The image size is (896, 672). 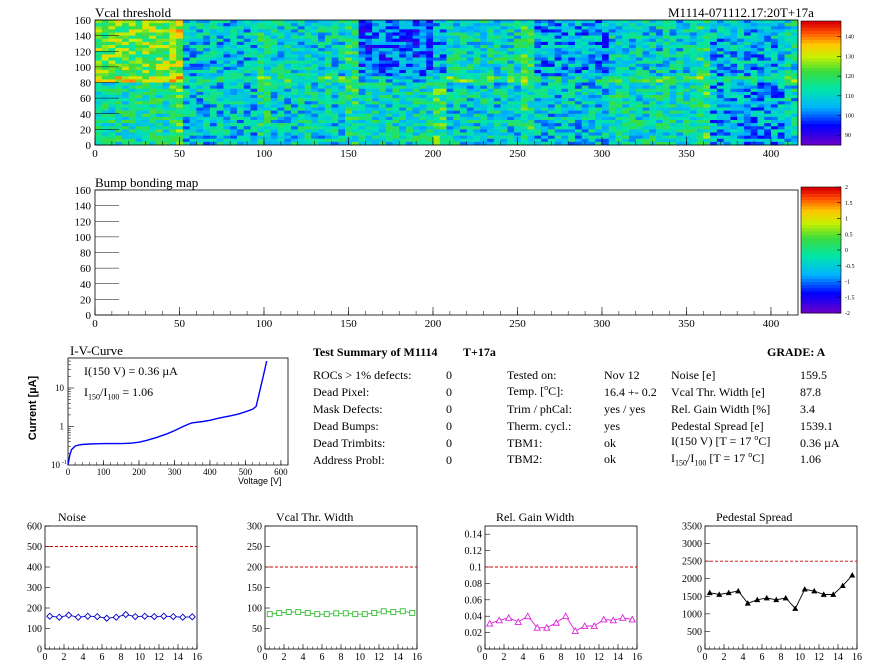 I want to click on vcal-xtick-label: 250, so click(x=517, y=154).